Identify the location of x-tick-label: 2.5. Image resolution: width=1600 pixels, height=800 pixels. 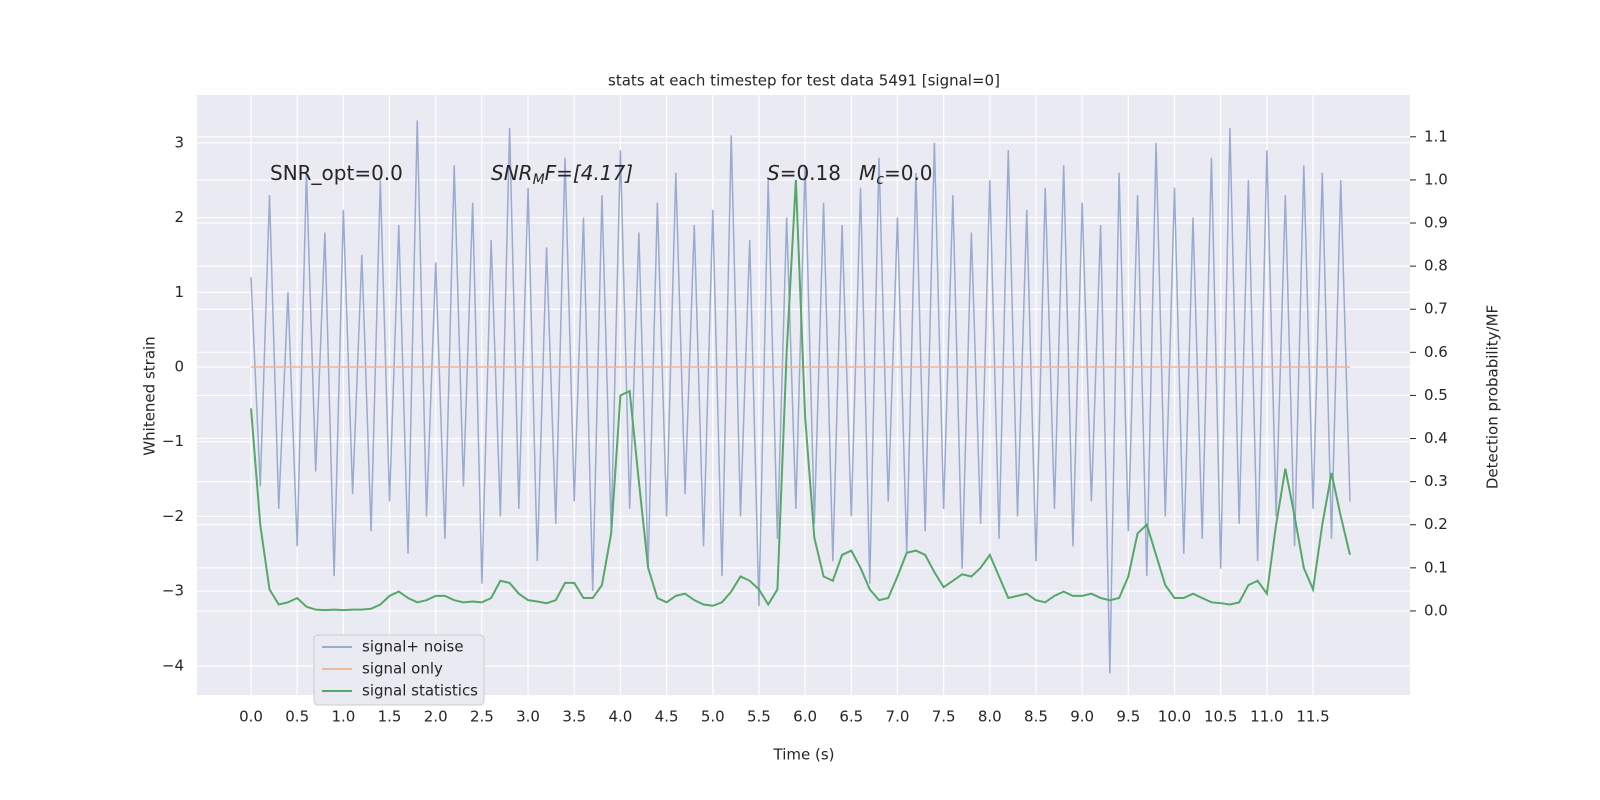
(482, 717).